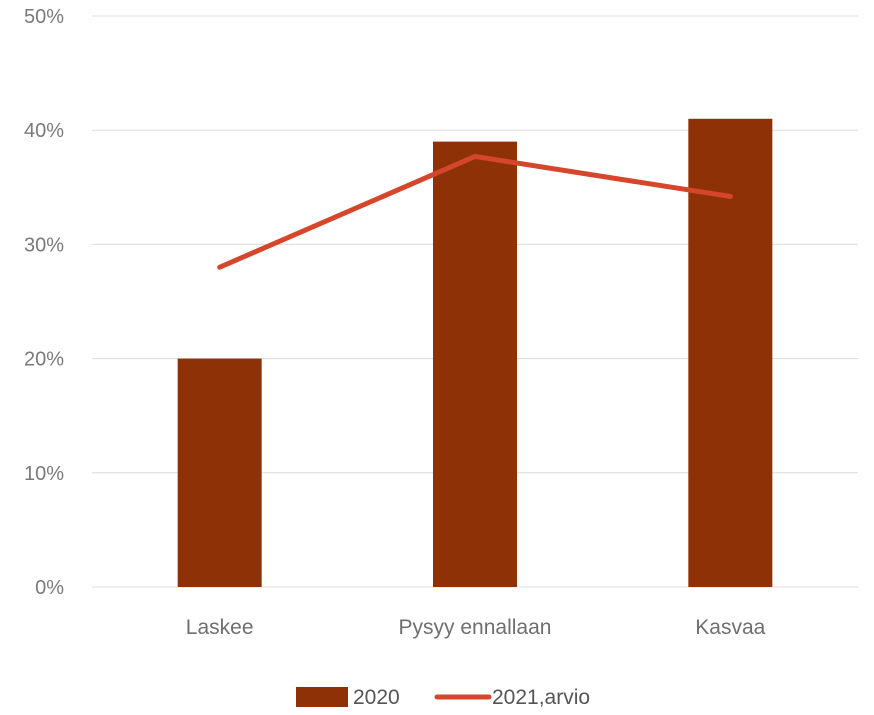 This screenshot has width=874, height=715. I want to click on legend-label-2020: 2020, so click(376, 697).